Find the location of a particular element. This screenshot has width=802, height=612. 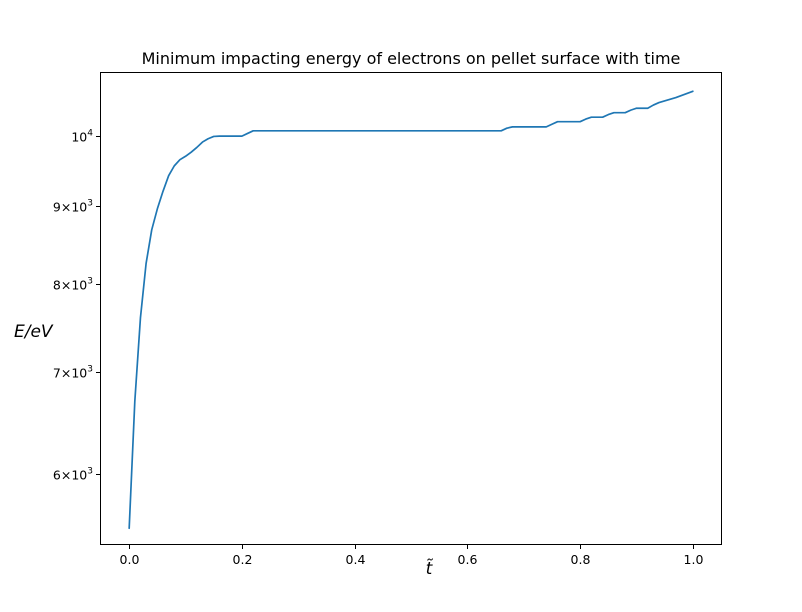

x-tick-label-5: 1.0 is located at coordinates (694, 559).